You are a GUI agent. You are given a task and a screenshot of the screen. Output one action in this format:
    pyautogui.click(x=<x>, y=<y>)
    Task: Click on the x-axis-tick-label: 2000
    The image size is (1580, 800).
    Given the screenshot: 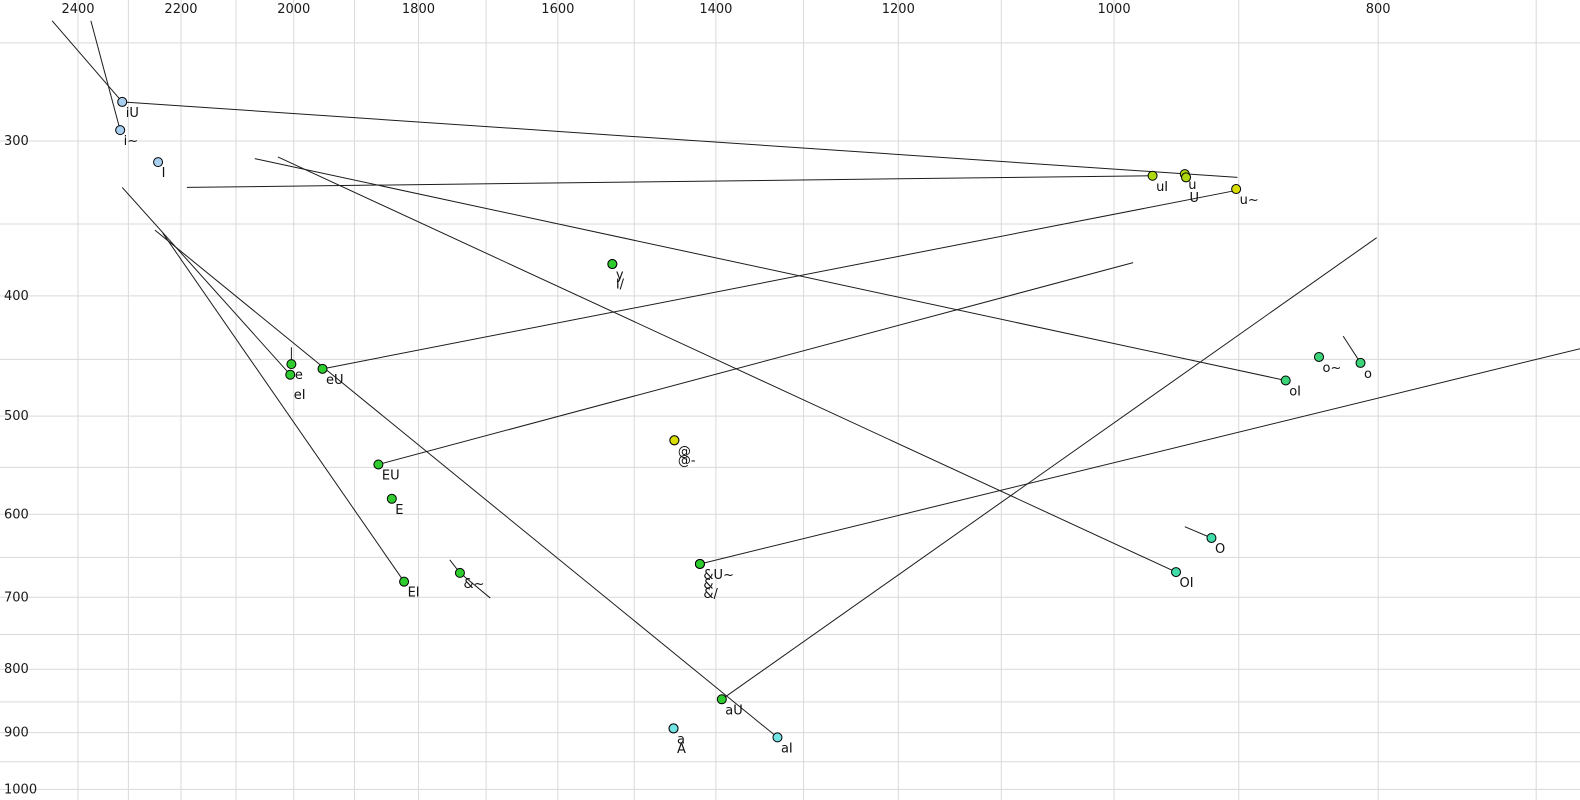 What is the action you would take?
    pyautogui.click(x=293, y=9)
    